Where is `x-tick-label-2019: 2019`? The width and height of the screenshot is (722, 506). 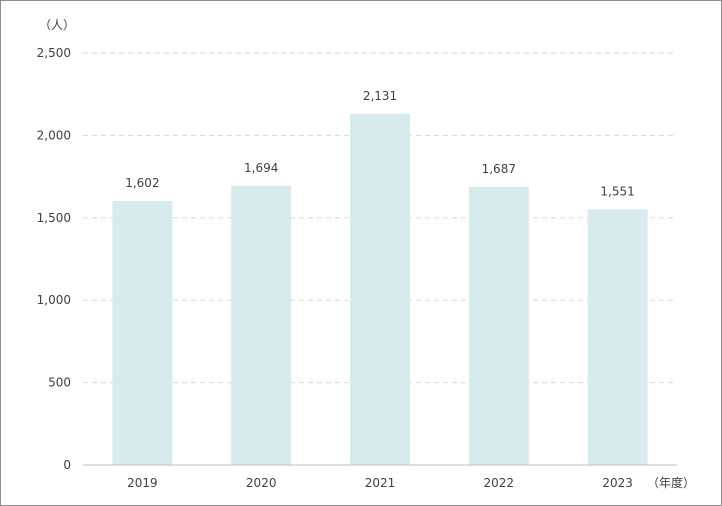 x-tick-label-2019: 2019 is located at coordinates (142, 483).